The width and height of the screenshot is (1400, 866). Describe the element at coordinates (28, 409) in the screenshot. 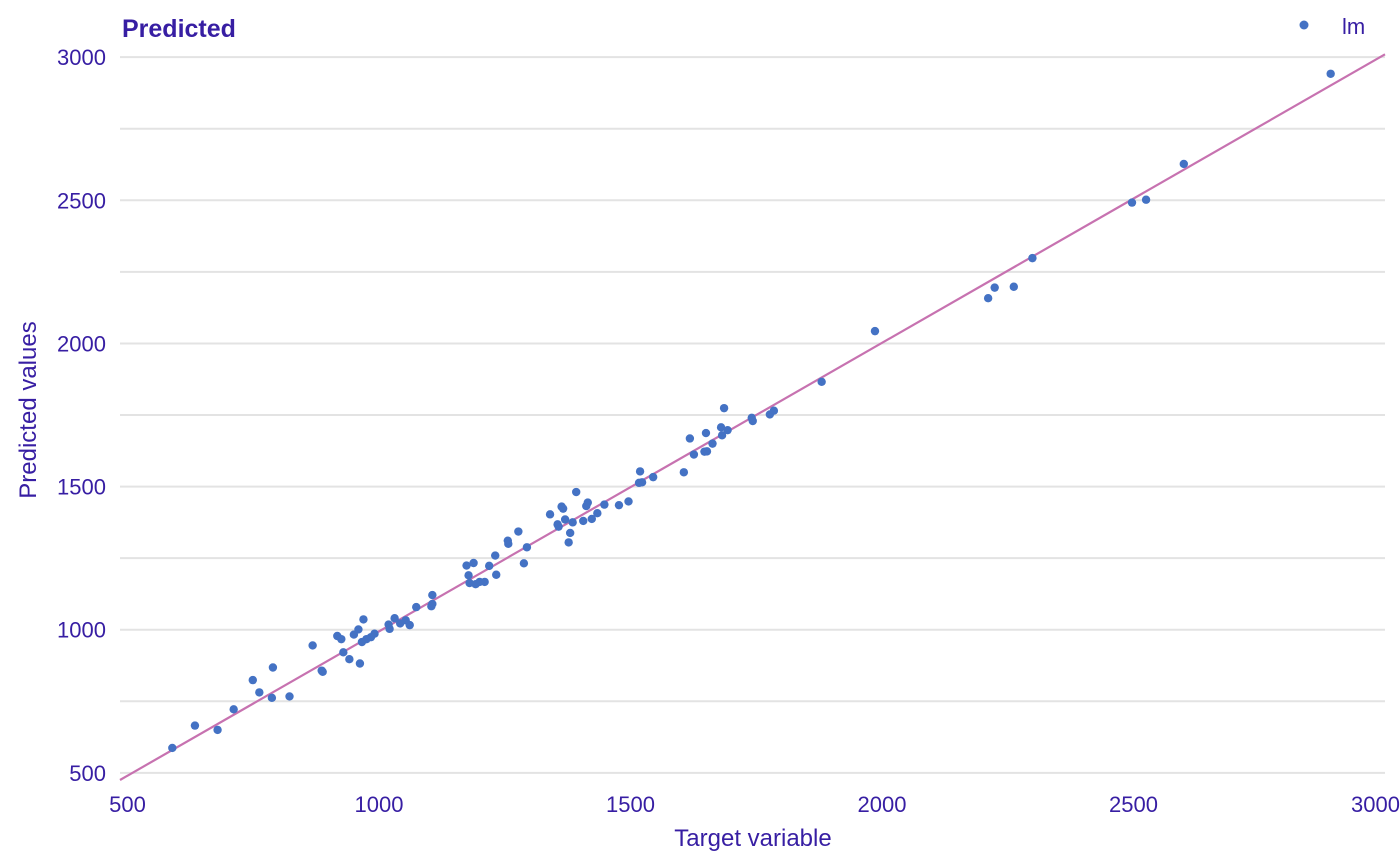

I see `y-axis-title: Predicted values` at that location.